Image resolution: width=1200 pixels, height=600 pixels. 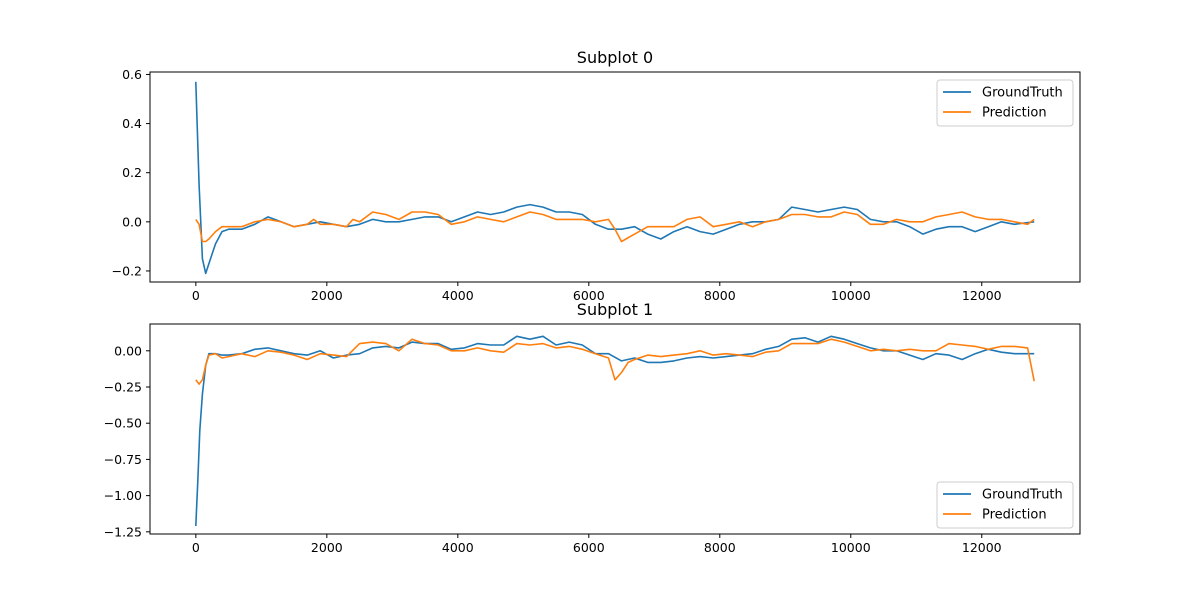 What do you see at coordinates (132, 172) in the screenshot?
I see `y-tick-label: 0.2` at bounding box center [132, 172].